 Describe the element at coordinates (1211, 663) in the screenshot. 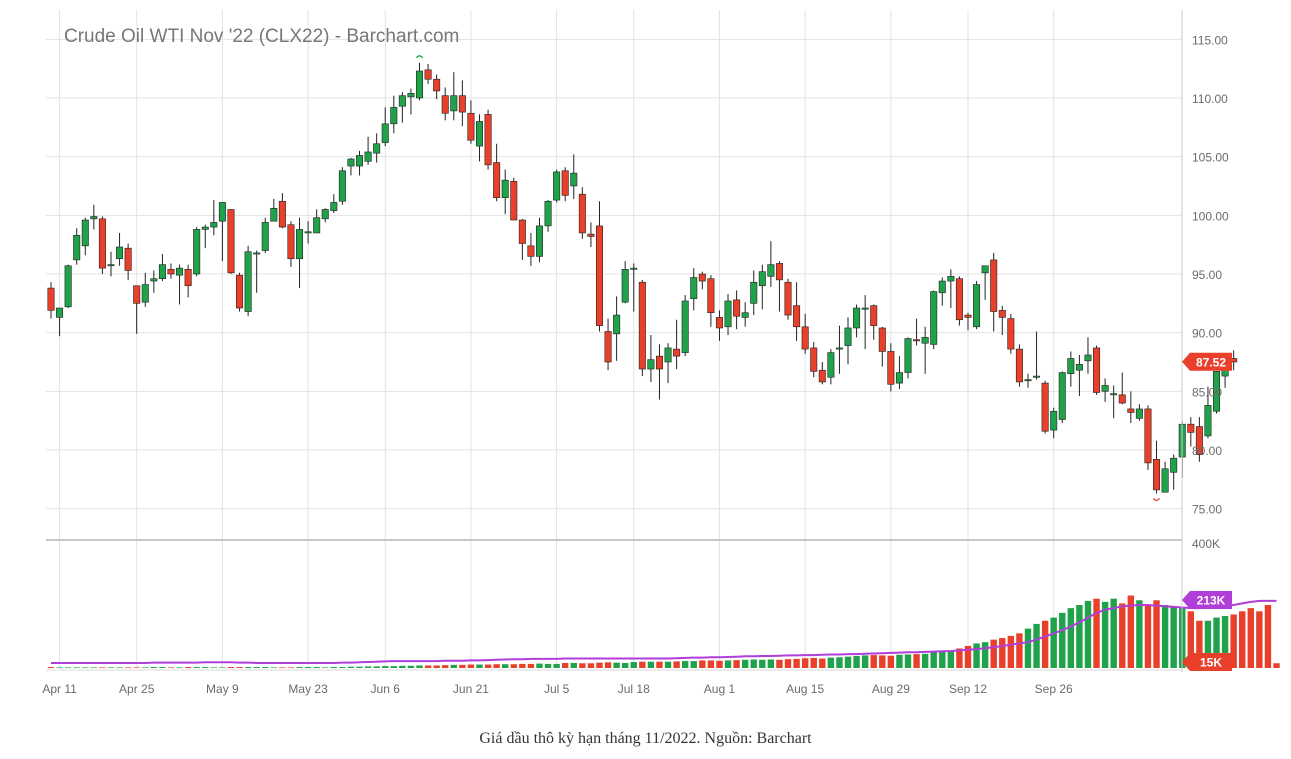

I see `volume-low-badge-text: 15K` at that location.